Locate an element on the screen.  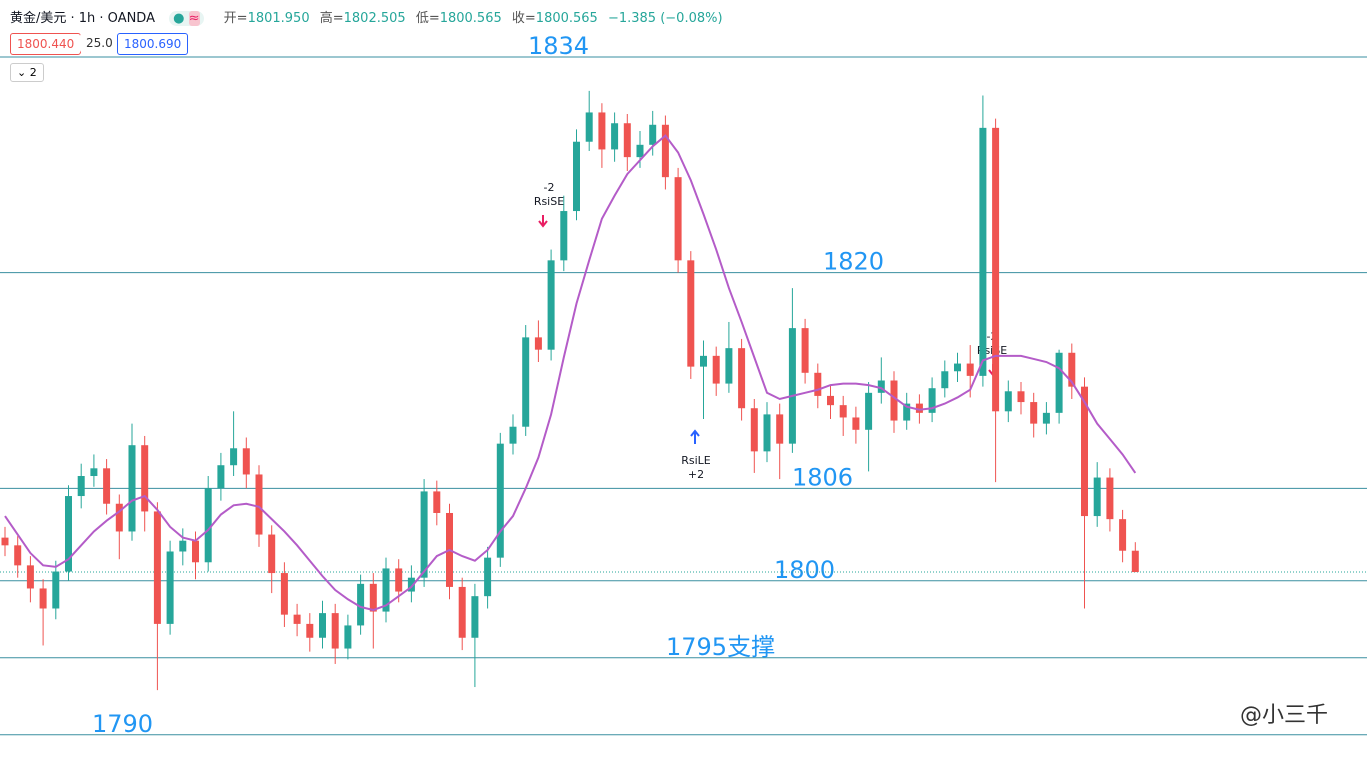
signal-label: RsiLE is located at coordinates (696, 460).